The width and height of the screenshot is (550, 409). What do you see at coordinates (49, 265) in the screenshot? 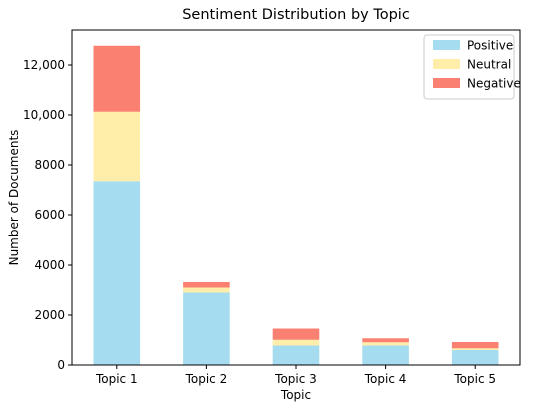
I see `y-tick-label-2: 4000` at bounding box center [49, 265].